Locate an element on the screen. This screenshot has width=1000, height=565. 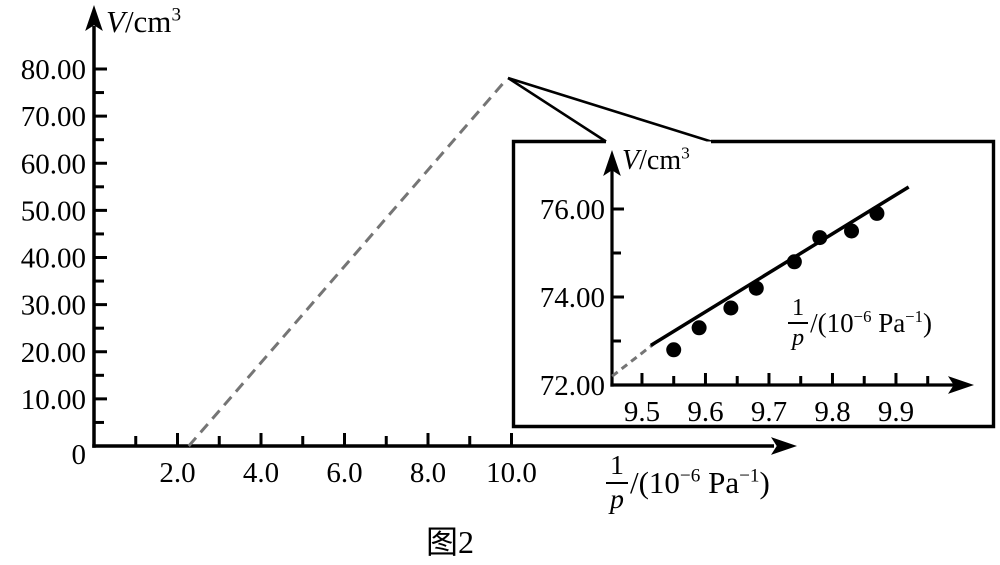
svg-text: 50.00 is located at coordinates (53, 211).